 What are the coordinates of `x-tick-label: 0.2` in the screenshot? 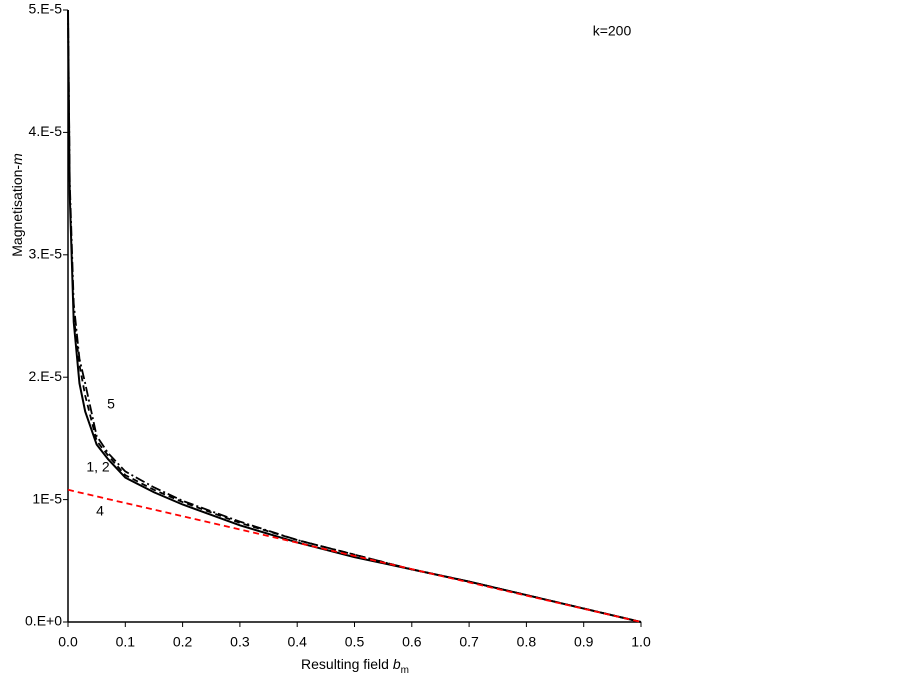 It's located at (183, 642).